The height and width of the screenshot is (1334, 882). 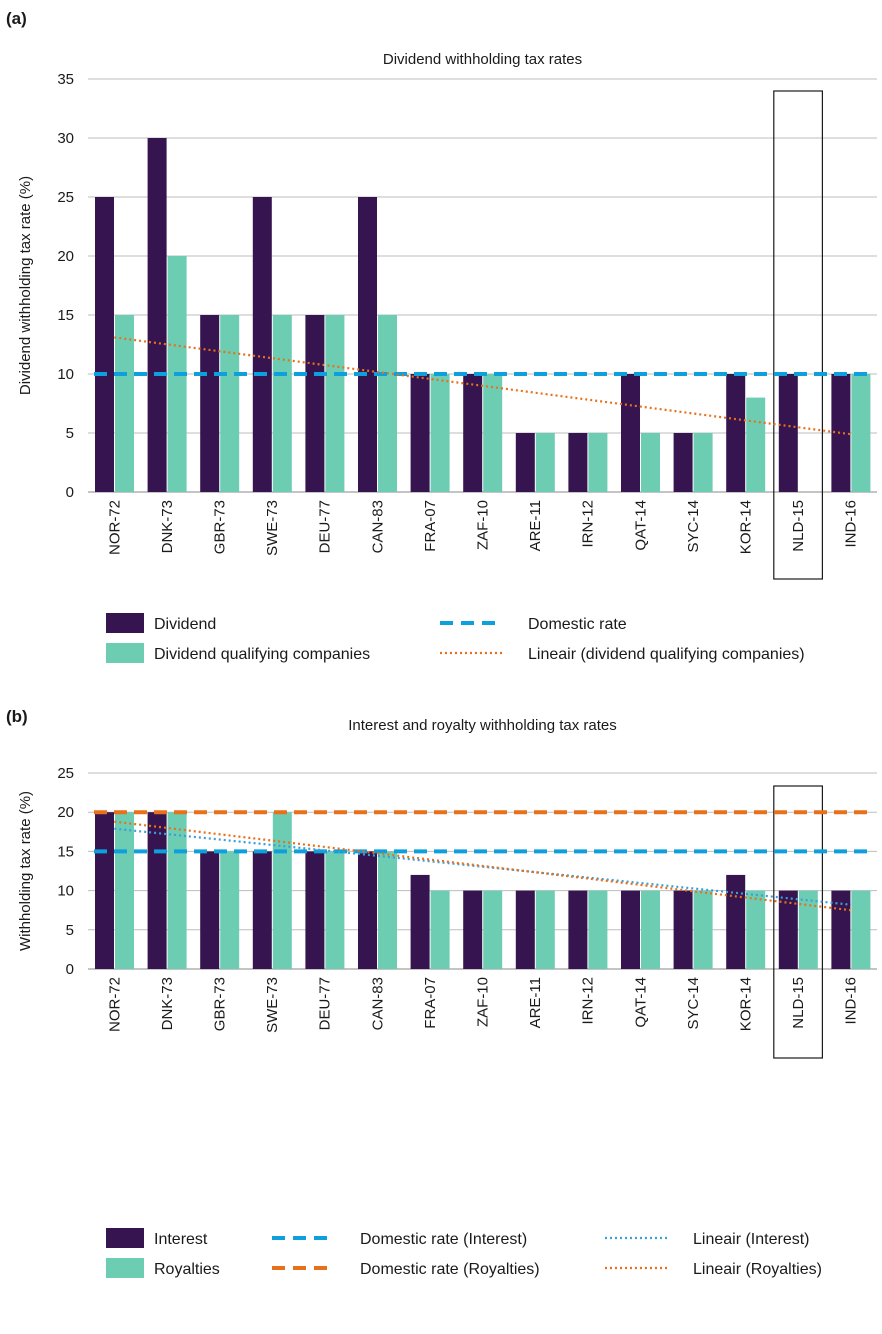 I want to click on y-axis-label: Dividend withholding tax rate (%), so click(x=25, y=285).